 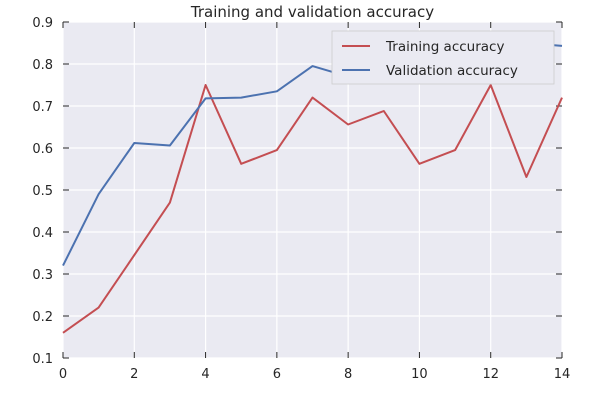 What do you see at coordinates (490, 374) in the screenshot?
I see `x-tick-label: 12` at bounding box center [490, 374].